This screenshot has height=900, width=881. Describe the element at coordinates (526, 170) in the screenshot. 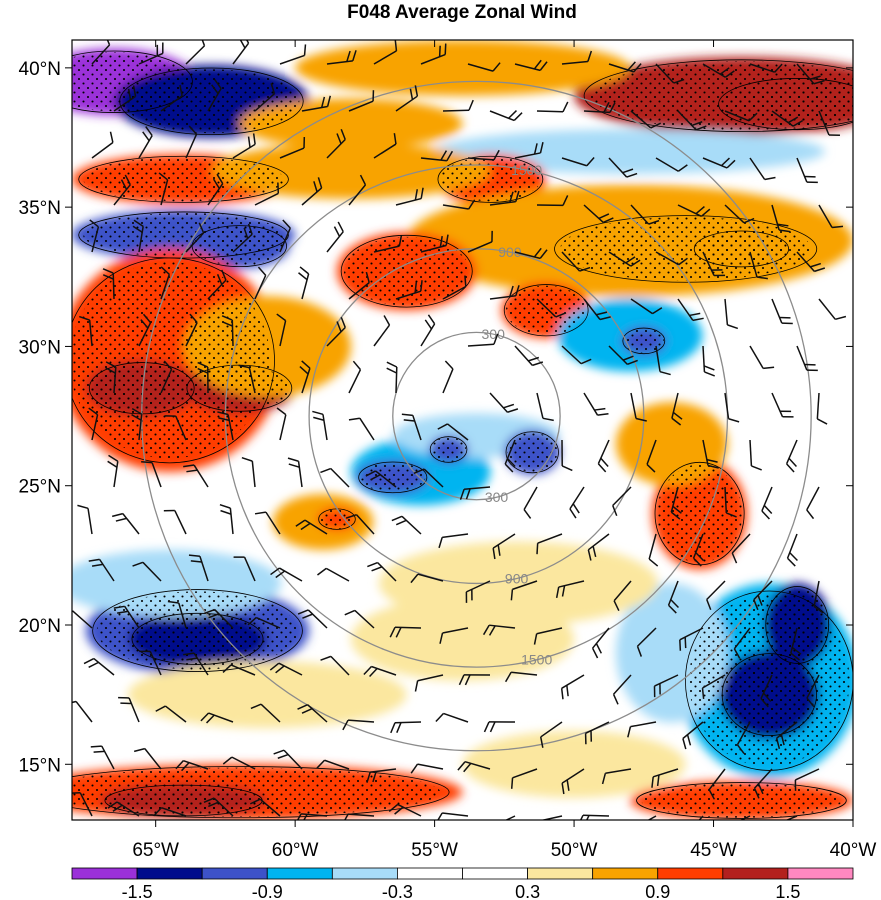

I see `range-ring-label-2-0: 1500` at that location.